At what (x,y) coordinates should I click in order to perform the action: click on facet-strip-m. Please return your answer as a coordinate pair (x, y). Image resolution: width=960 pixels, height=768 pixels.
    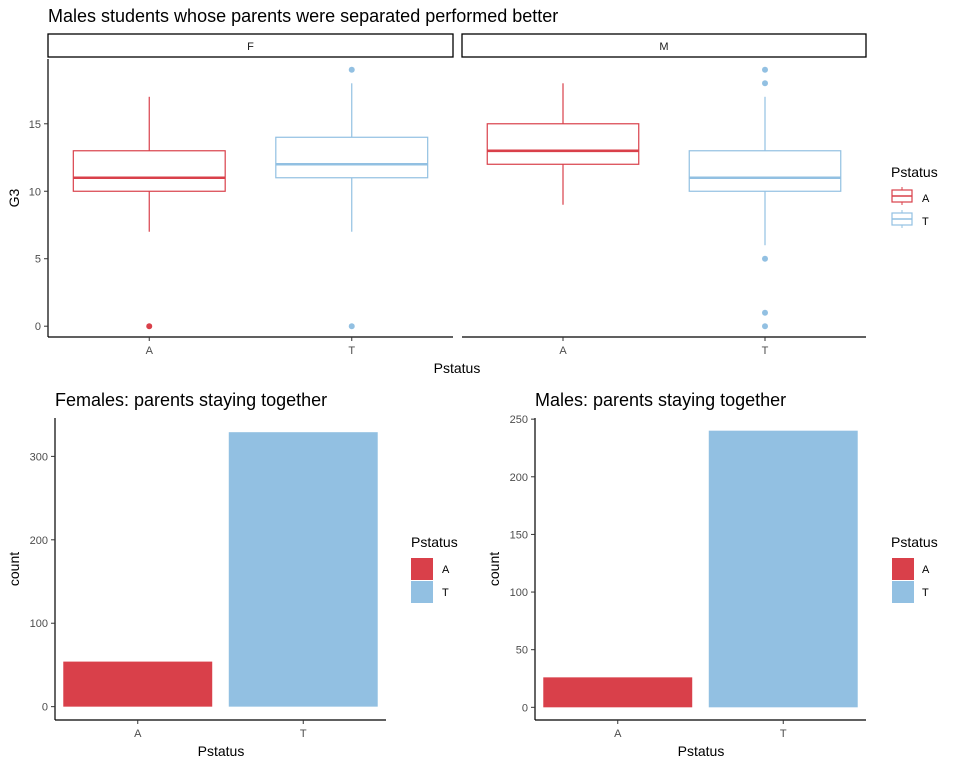
    Looking at the image, I should click on (664, 45).